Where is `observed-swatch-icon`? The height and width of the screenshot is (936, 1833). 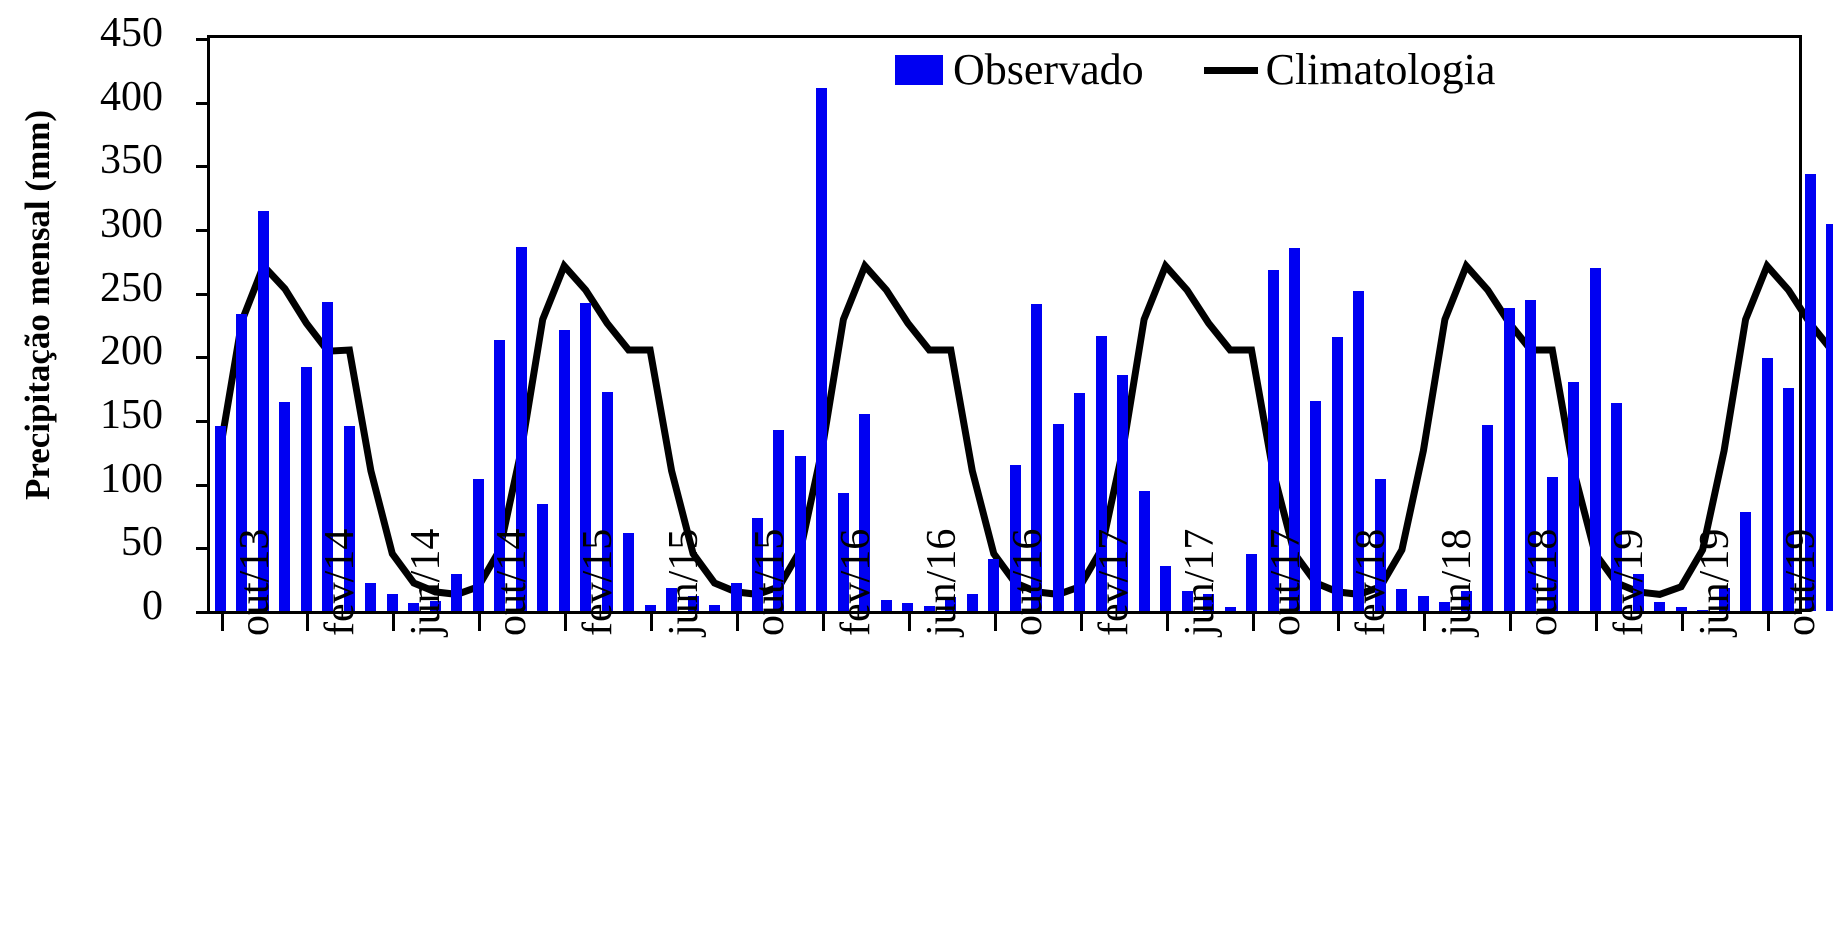
observed-swatch-icon is located at coordinates (919, 70).